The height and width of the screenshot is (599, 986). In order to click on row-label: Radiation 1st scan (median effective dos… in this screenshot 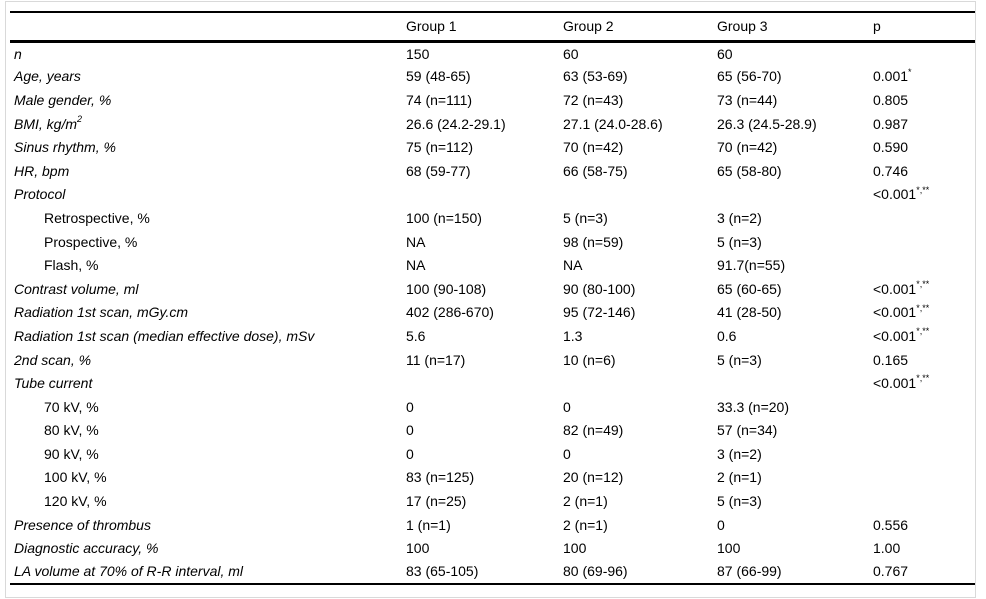, I will do `click(164, 335)`.